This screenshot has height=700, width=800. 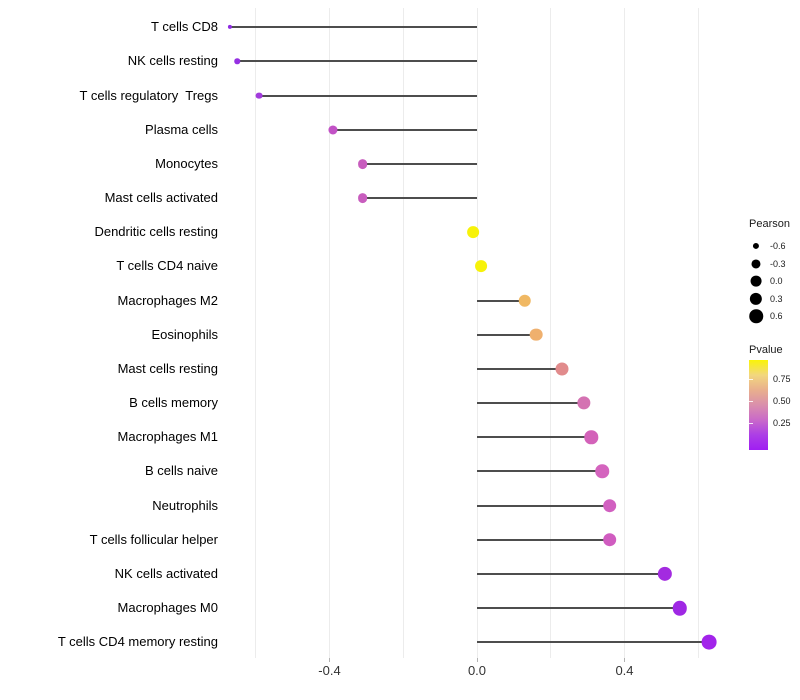 What do you see at coordinates (156, 232) in the screenshot?
I see `y-axis-label: Dendritic cells resting` at bounding box center [156, 232].